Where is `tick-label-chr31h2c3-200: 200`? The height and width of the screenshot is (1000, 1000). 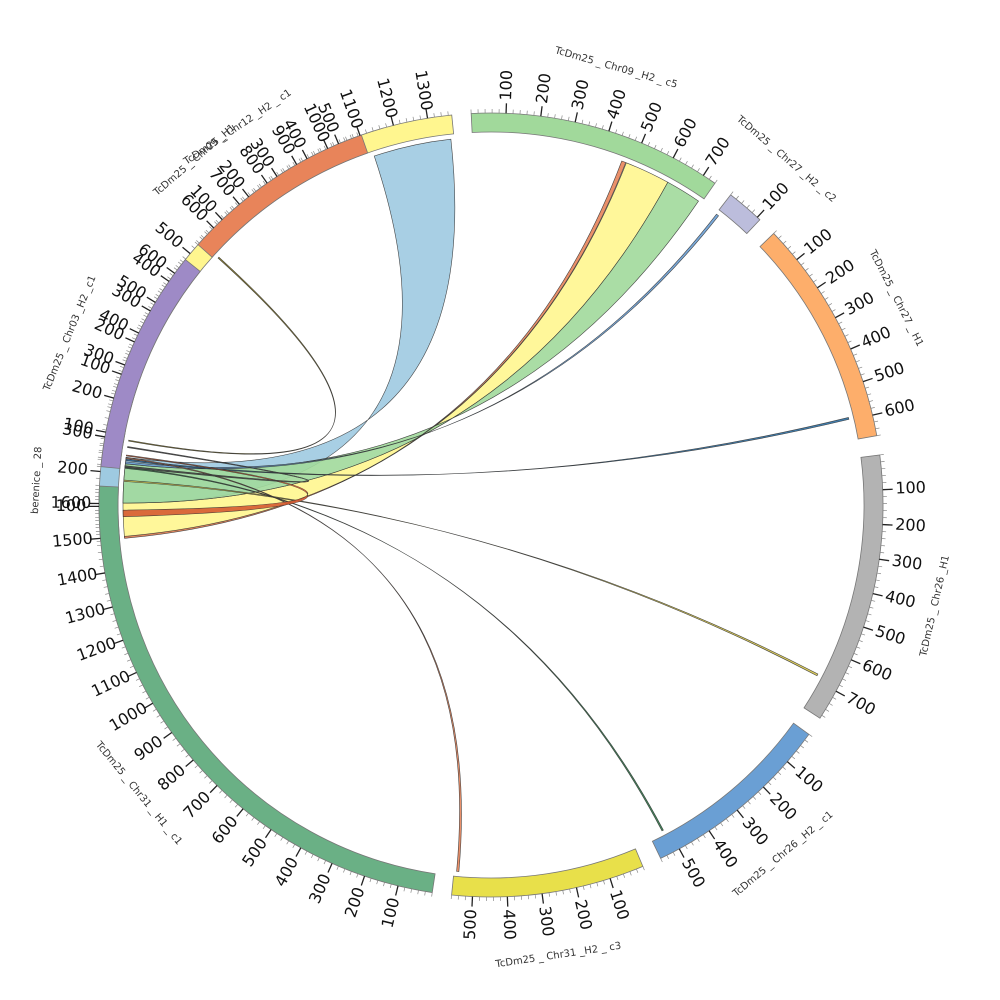 tick-label-chr31h2c3-200: 200 is located at coordinates (583, 915).